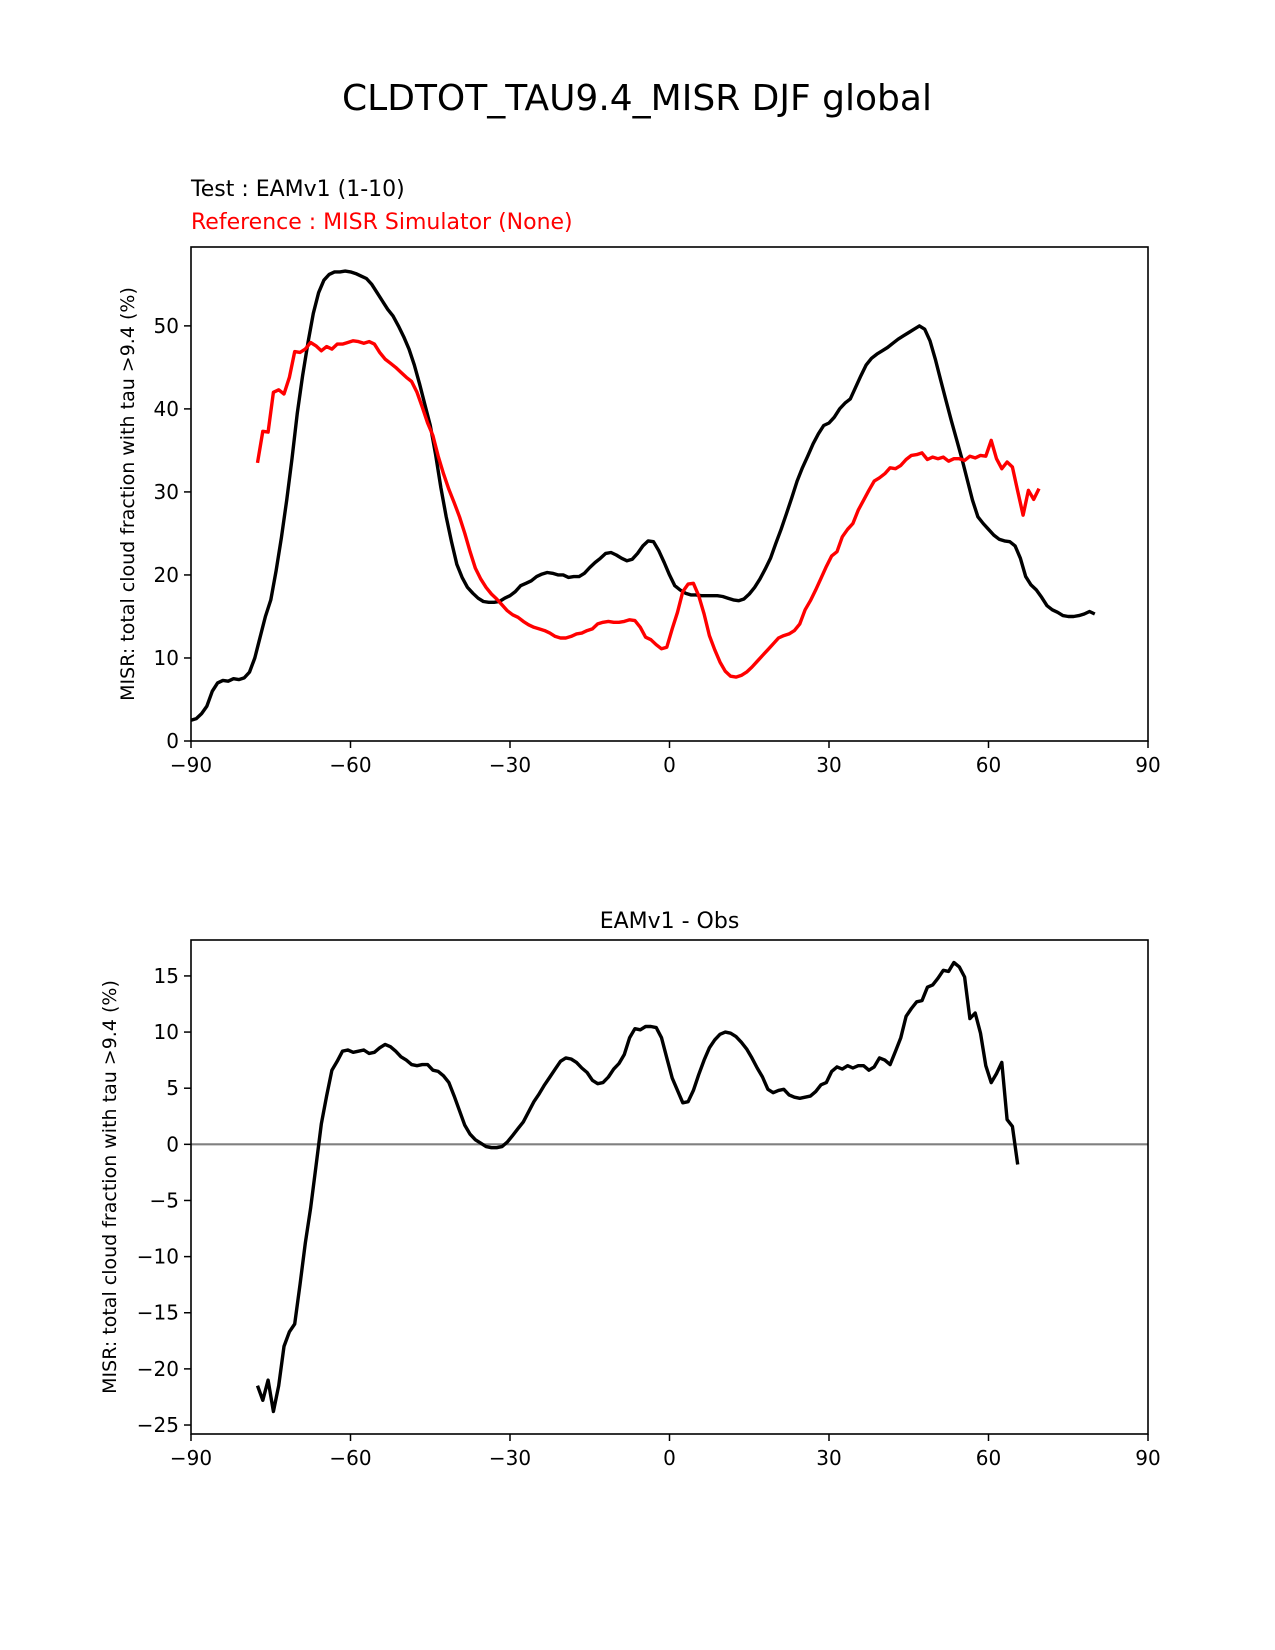 The height and width of the screenshot is (1650, 1275). I want to click on y-tick-label: 50, so click(166, 326).